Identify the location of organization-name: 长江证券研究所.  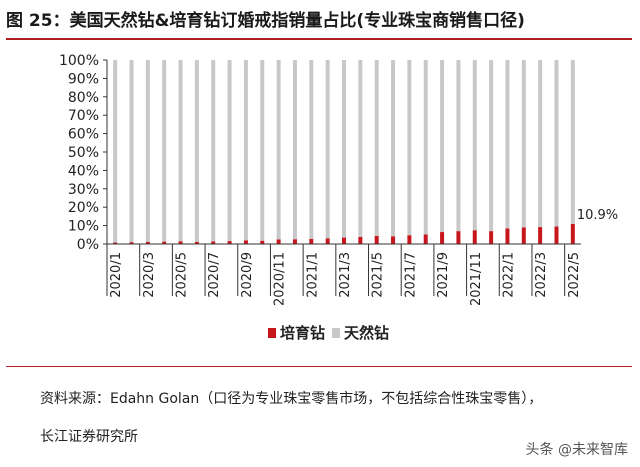
(89, 437).